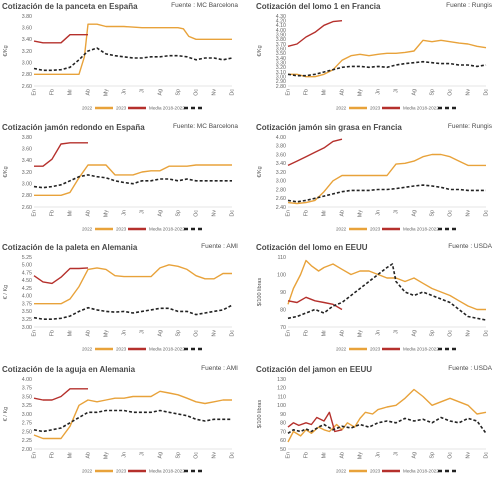  I want to click on y-tick-label: 70, so click(283, 432).